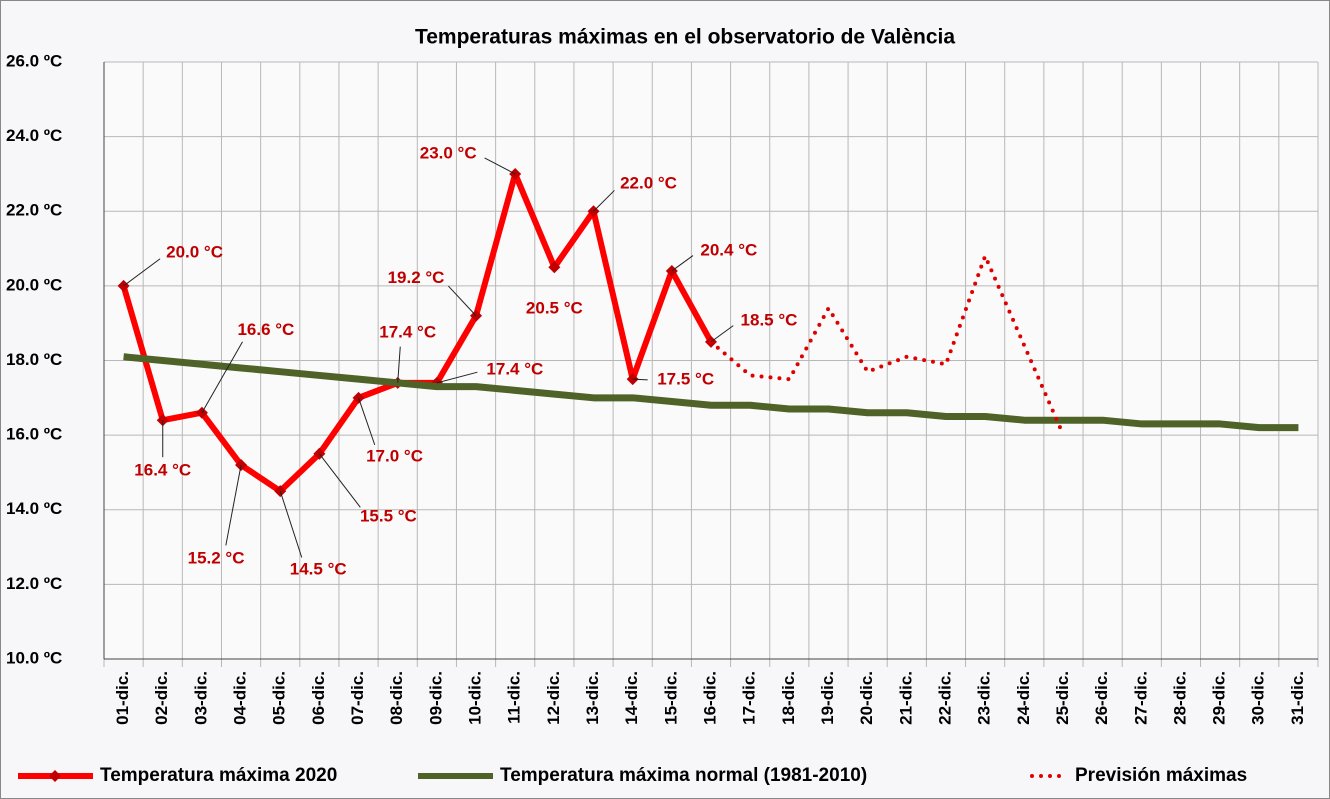 This screenshot has width=1330, height=799. I want to click on x-tick-label: 30-dic., so click(1258, 698).